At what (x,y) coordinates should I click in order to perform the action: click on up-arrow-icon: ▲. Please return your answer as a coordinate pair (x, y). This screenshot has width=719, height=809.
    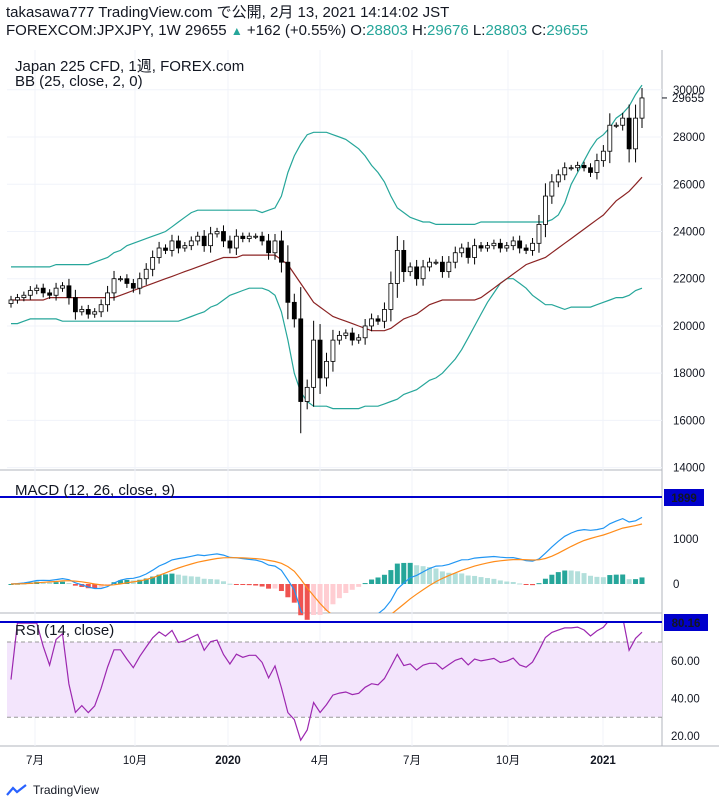
    Looking at the image, I should click on (236, 31).